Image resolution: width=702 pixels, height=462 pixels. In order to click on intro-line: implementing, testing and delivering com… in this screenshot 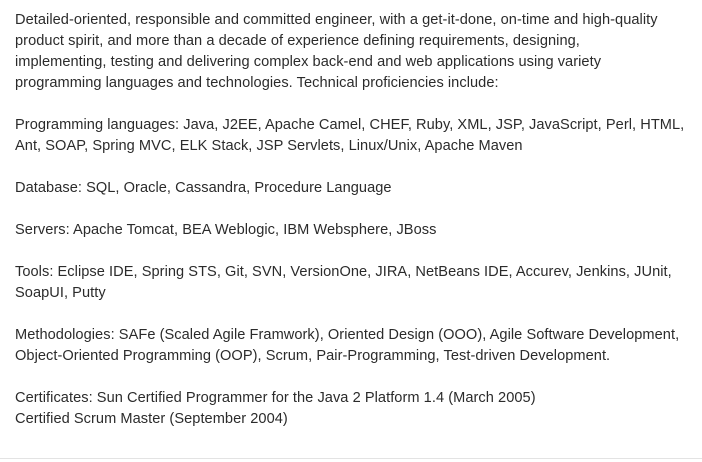, I will do `click(308, 62)`.